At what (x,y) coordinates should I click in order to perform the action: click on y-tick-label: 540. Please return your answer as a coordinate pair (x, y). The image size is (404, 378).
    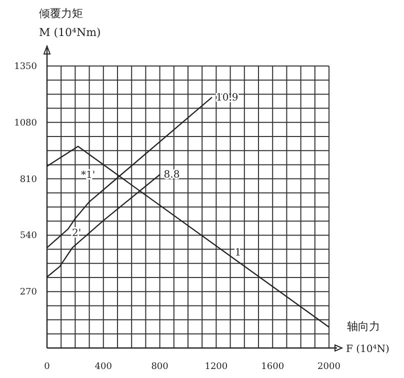
    Looking at the image, I should click on (29, 236).